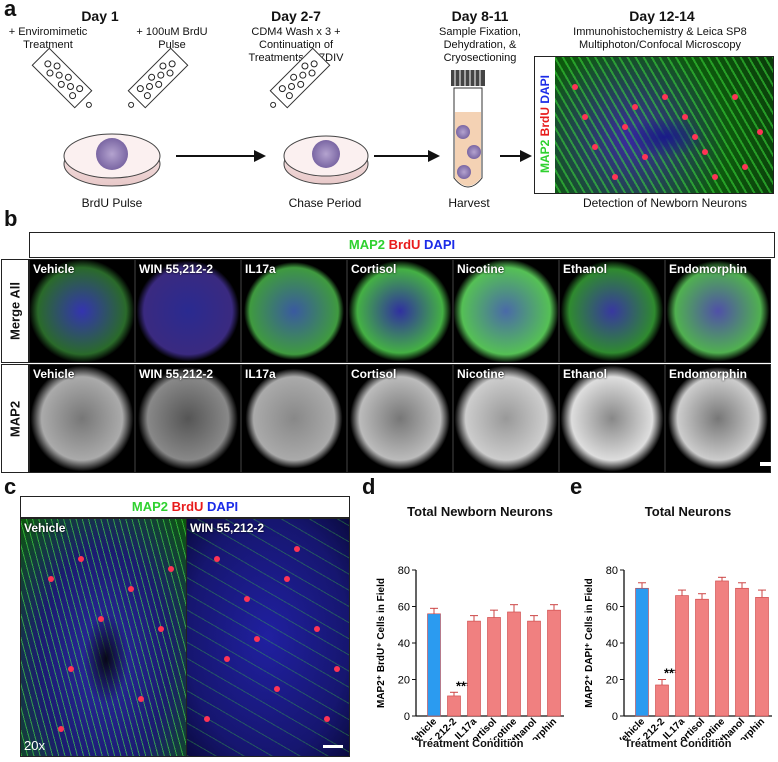 The height and width of the screenshot is (762, 778). Describe the element at coordinates (369, 486) in the screenshot. I see `panel-d-letter: d` at that location.